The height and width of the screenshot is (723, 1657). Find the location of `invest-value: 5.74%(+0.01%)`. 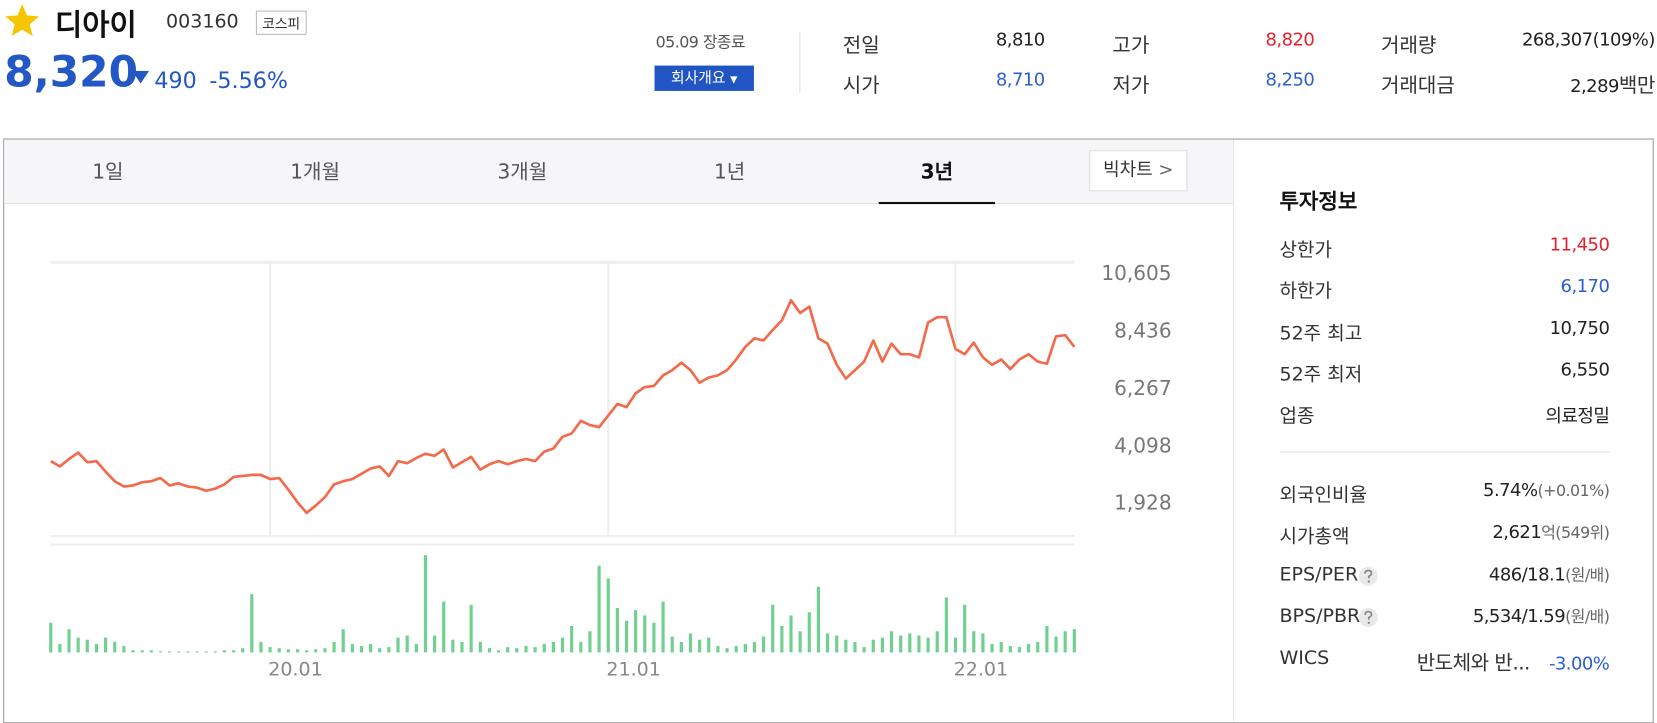

invest-value: 5.74%(+0.01%) is located at coordinates (1546, 491).